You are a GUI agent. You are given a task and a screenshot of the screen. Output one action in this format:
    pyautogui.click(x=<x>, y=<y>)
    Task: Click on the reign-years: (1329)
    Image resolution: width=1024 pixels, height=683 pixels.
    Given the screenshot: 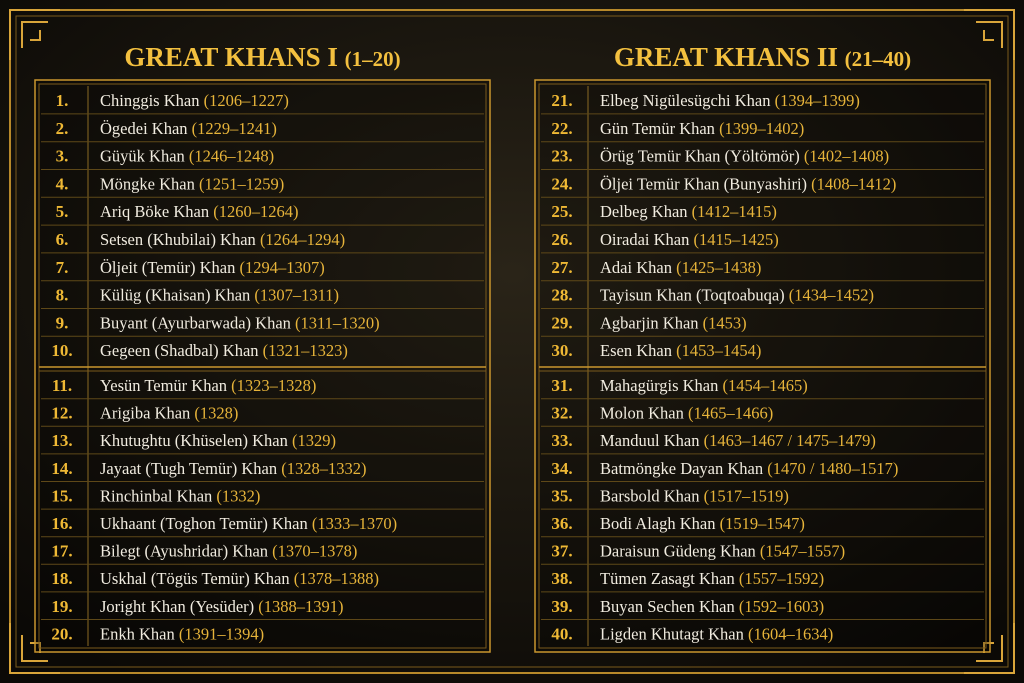 What is the action you would take?
    pyautogui.click(x=314, y=440)
    